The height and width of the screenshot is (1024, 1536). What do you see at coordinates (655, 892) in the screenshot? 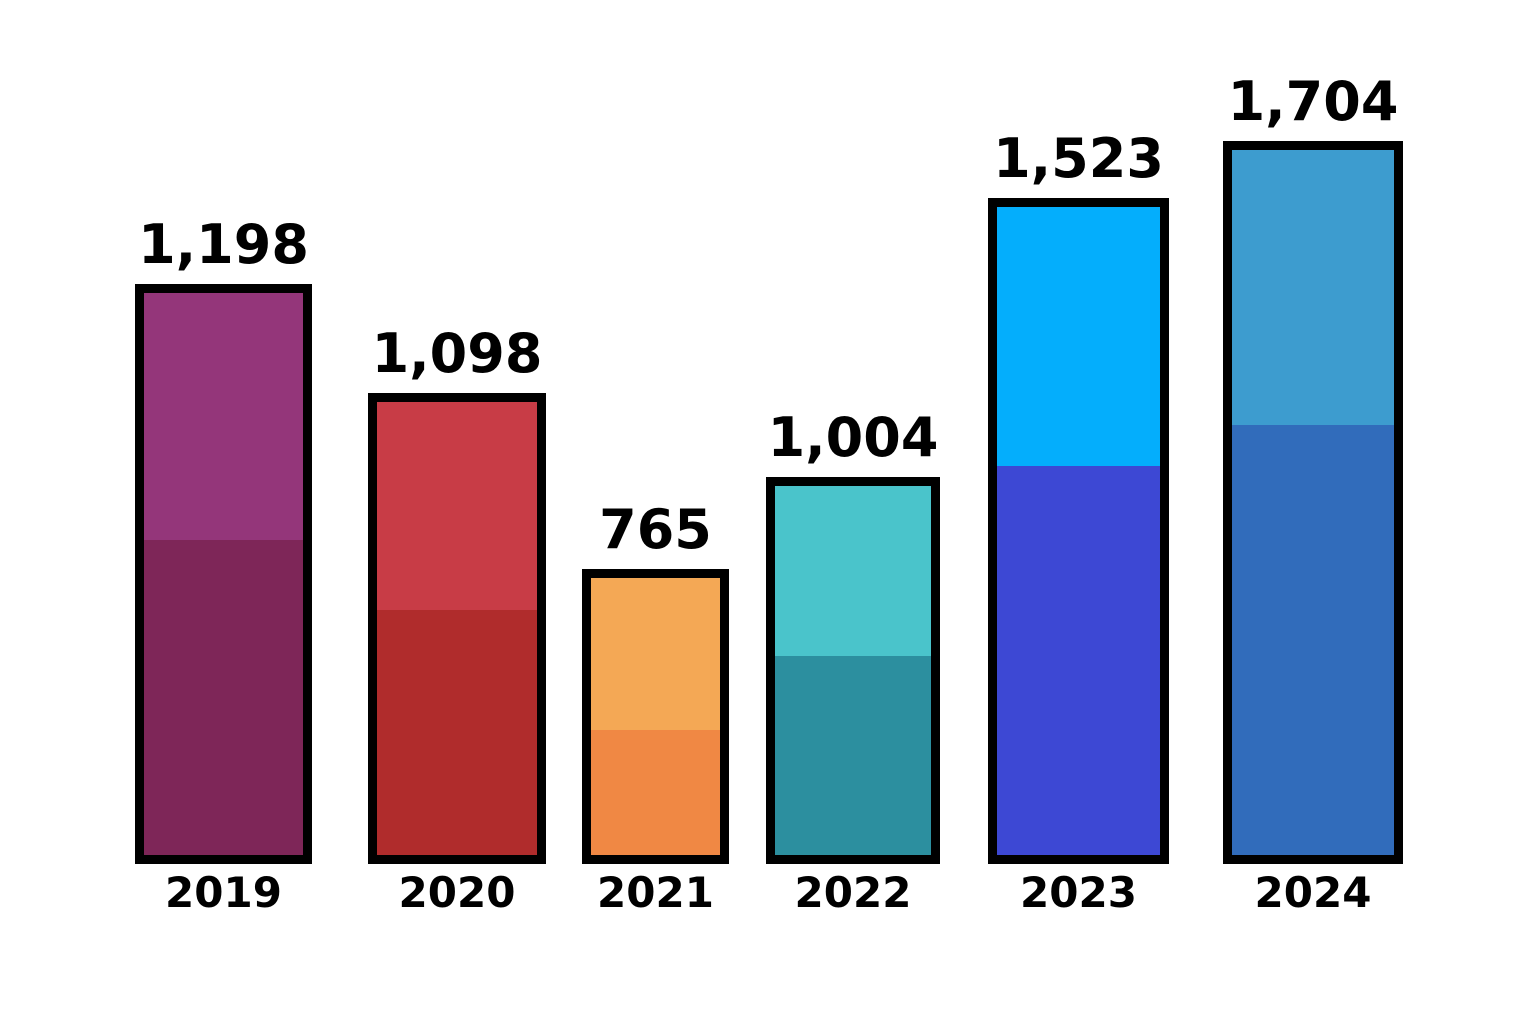
I see `x-tick-label: 2021` at bounding box center [655, 892].